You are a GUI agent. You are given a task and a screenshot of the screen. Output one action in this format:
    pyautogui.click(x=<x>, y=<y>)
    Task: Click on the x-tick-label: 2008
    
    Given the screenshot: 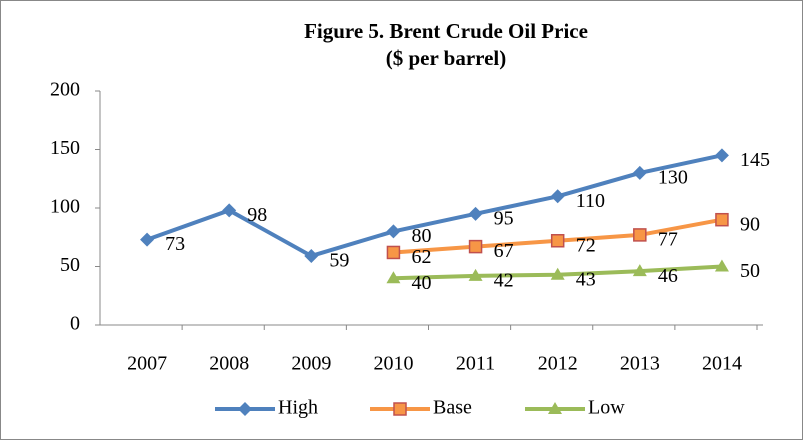 What is the action you would take?
    pyautogui.click(x=229, y=364)
    